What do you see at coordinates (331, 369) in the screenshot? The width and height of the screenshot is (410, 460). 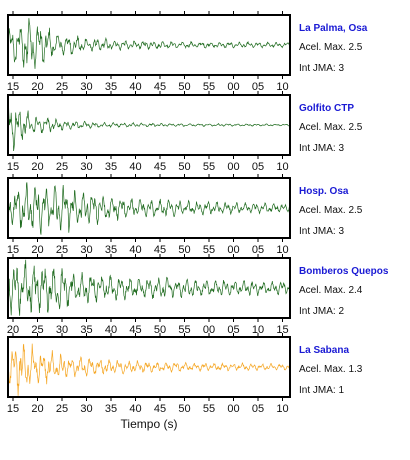 I see `accel-label: Acel. Max. 1.3` at bounding box center [331, 369].